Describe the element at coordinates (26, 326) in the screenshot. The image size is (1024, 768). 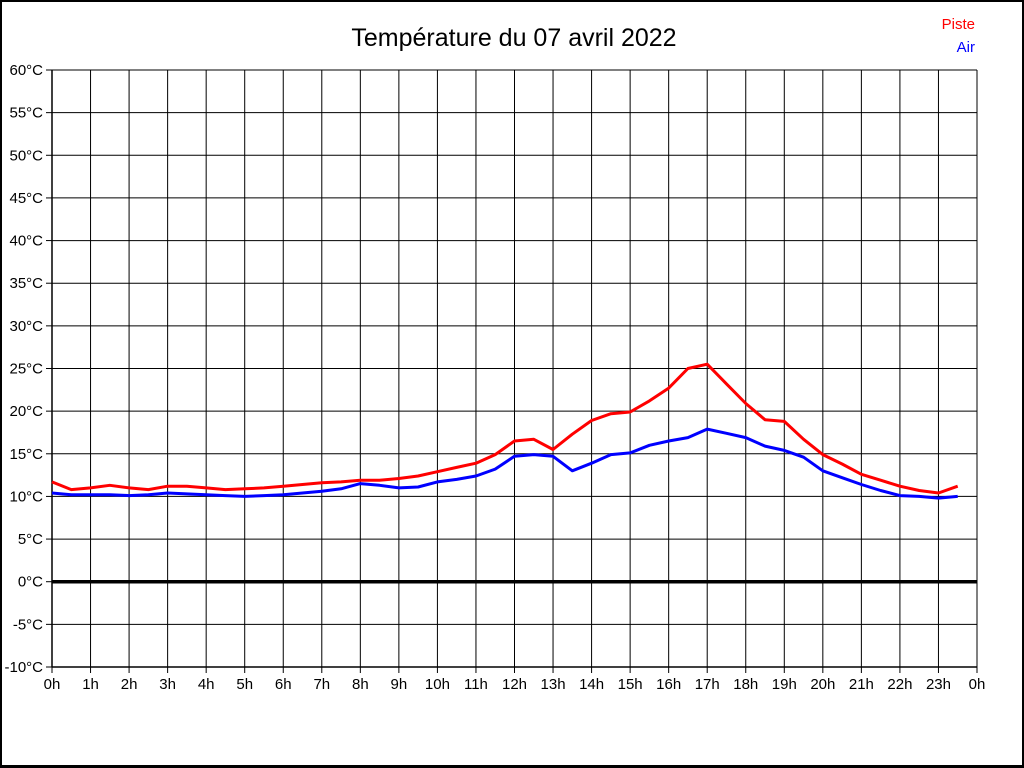
I see `y-tick-label: 30°C` at that location.